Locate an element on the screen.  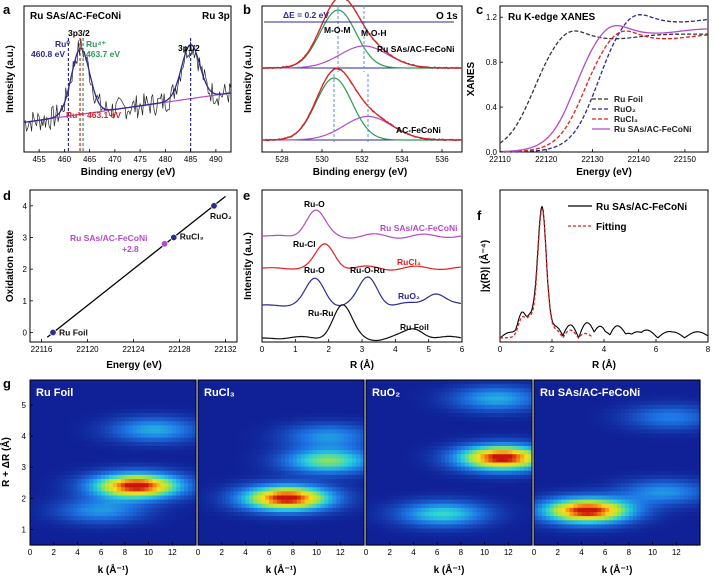
annotation-delta-e: ΔE = 0.2 eV is located at coordinates (306, 15).